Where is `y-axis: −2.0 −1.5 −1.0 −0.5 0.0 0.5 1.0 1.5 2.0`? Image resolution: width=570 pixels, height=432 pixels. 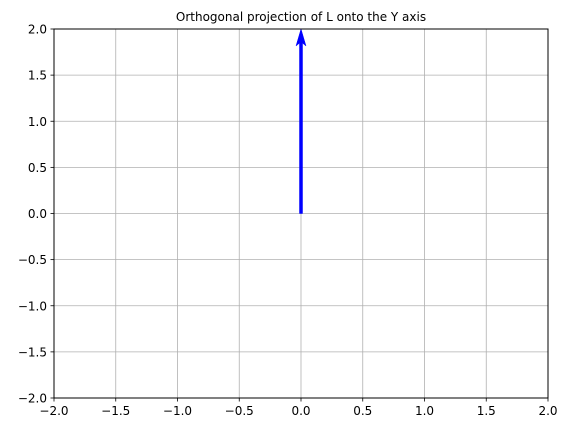 y-axis: −2.0 −1.5 −1.0 −0.5 0.0 0.5 1.0 1.5 2.0 is located at coordinates (36, 214).